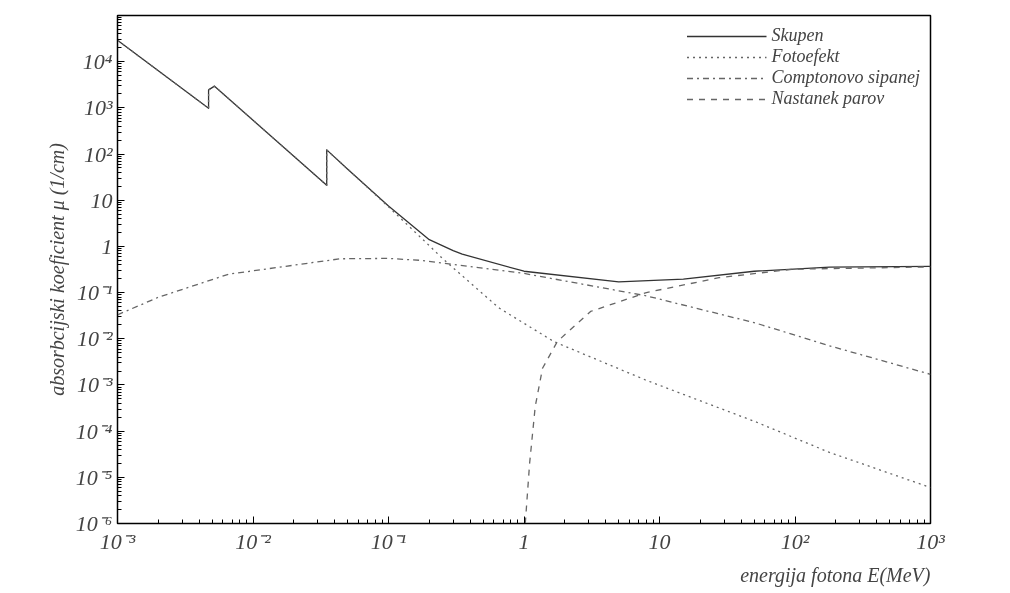 The height and width of the screenshot is (593, 1010). Describe the element at coordinates (845, 77) in the screenshot. I see `legend-label: Comptonovo sipanej` at that location.